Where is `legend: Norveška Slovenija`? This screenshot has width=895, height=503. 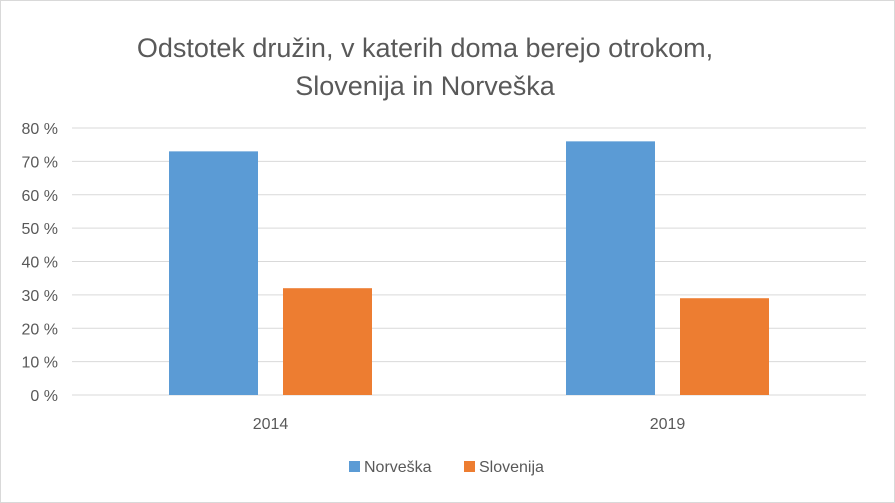
legend: Norveška Slovenija is located at coordinates (446, 467).